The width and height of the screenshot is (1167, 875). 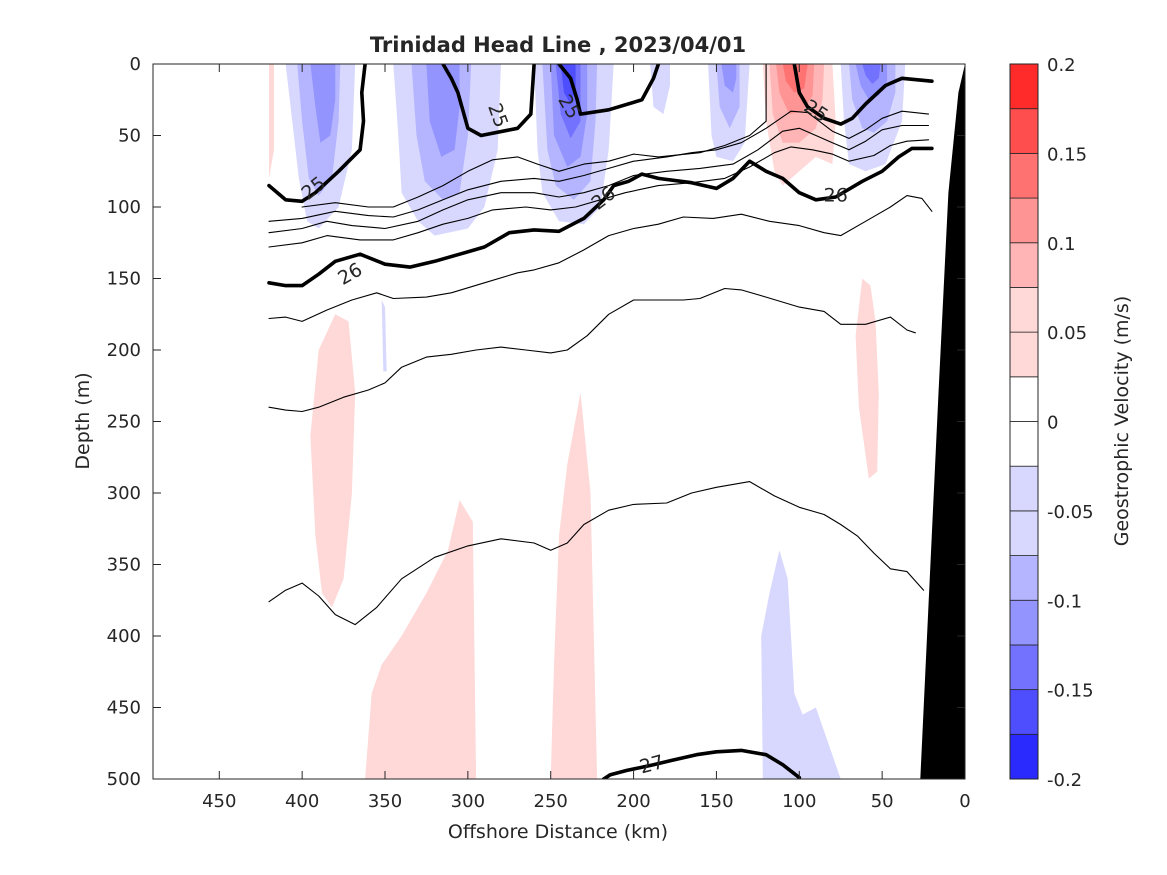 I want to click on x-tick-label-1: 400, so click(x=302, y=801).